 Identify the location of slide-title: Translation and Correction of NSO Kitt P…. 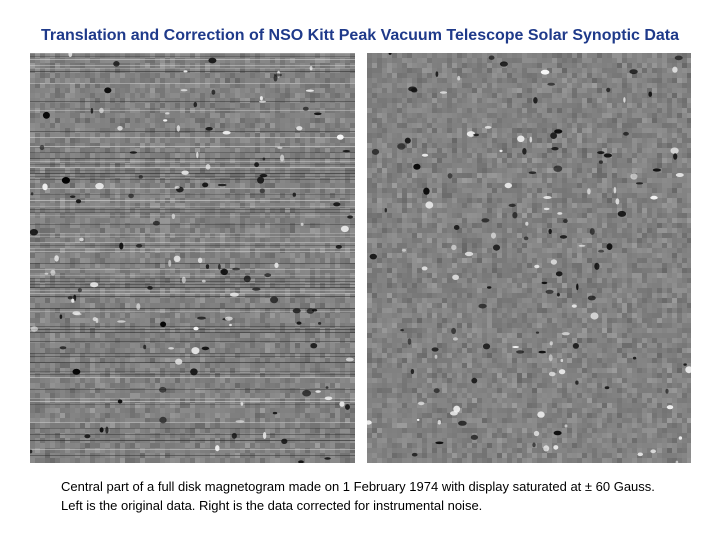
(360, 35).